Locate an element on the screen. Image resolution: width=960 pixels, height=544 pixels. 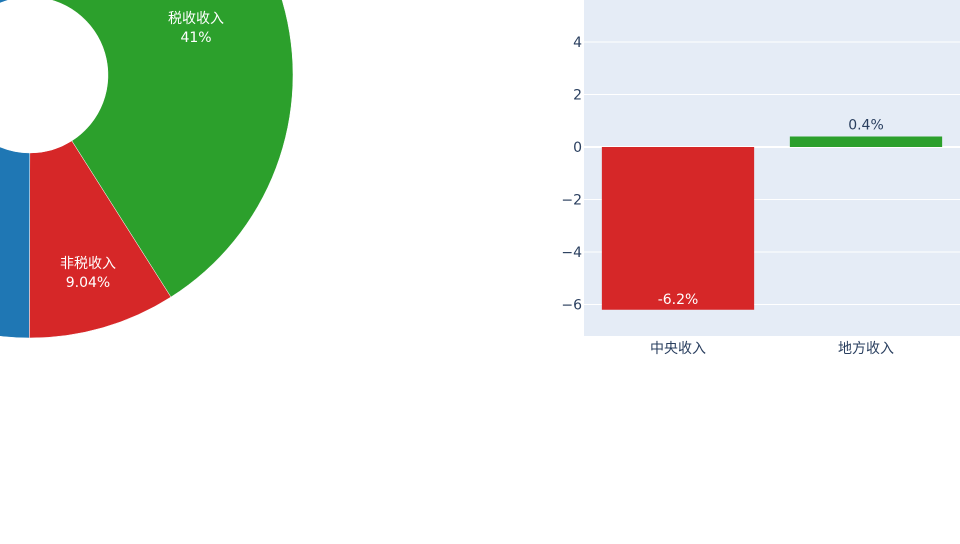
slice-percent: 41% is located at coordinates (195, 38).